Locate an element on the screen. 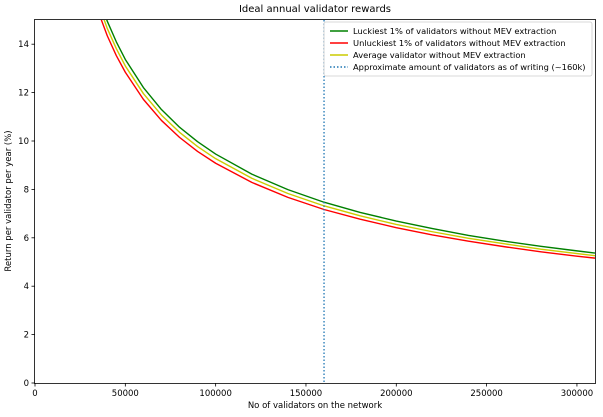 The image size is (603, 417). y-tick-label: 0 is located at coordinates (26, 384).